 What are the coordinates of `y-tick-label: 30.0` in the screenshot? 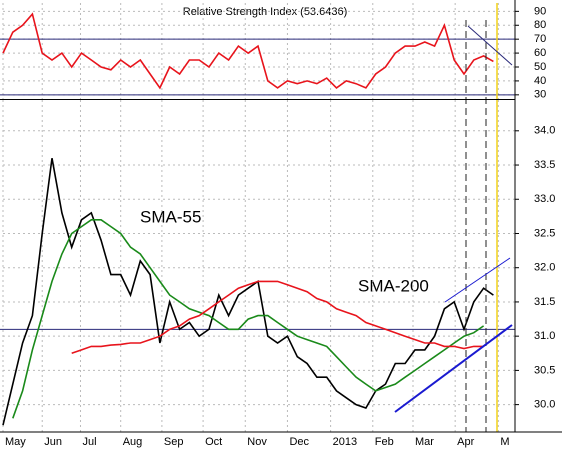 It's located at (544, 405).